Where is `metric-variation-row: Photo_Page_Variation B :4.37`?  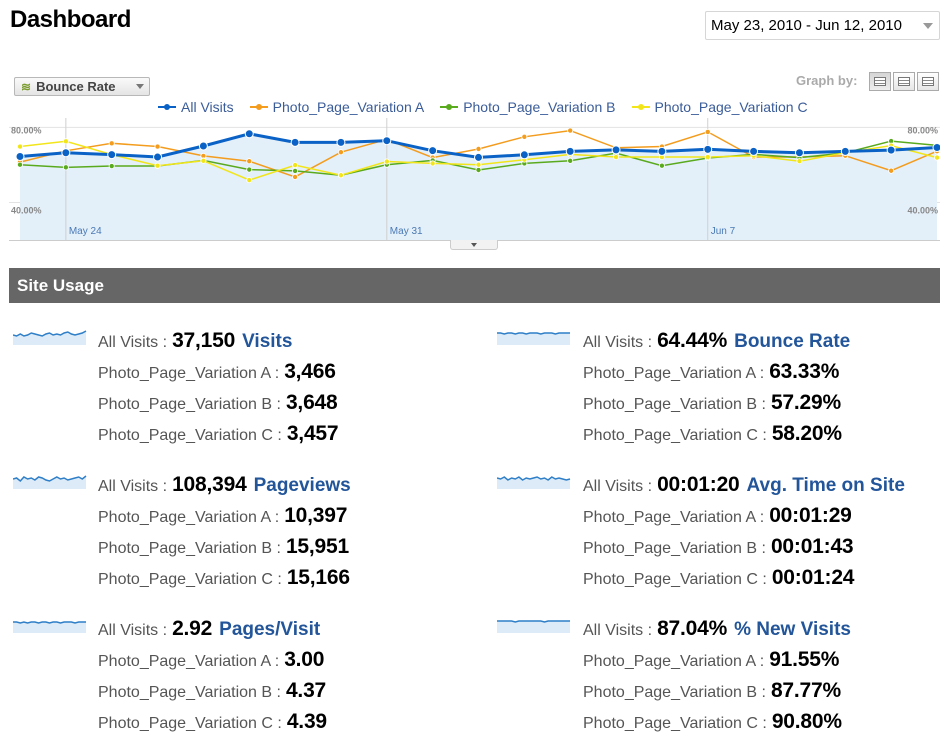 metric-variation-row: Photo_Page_Variation B :4.37 is located at coordinates (212, 691).